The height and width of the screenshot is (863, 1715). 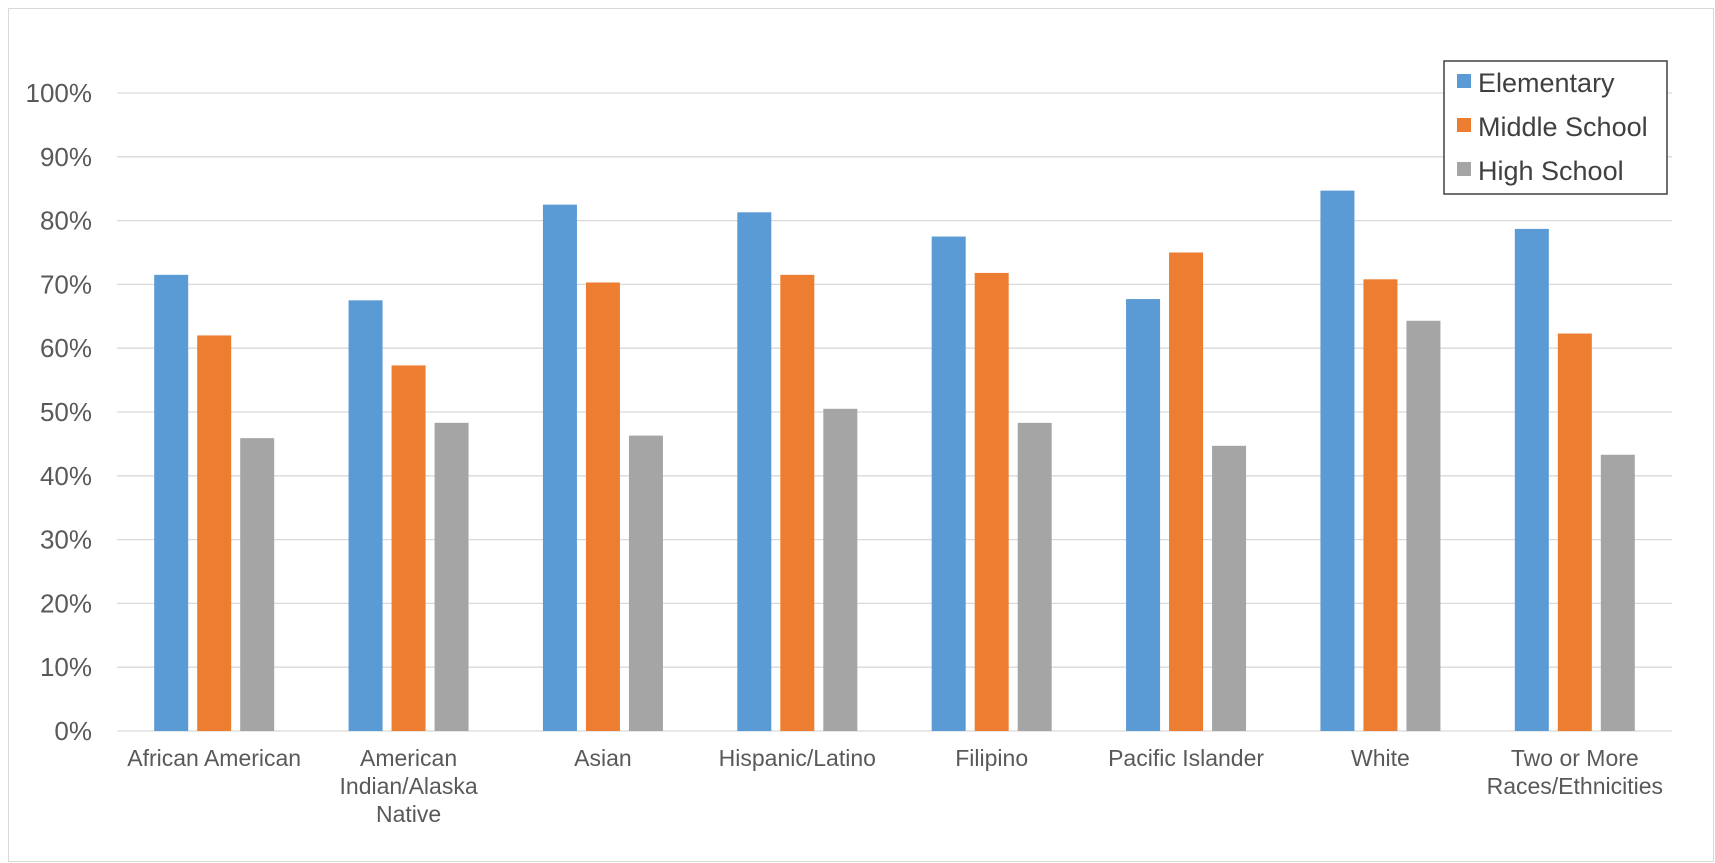 What do you see at coordinates (1380, 758) in the screenshot?
I see `x-category-label: White` at bounding box center [1380, 758].